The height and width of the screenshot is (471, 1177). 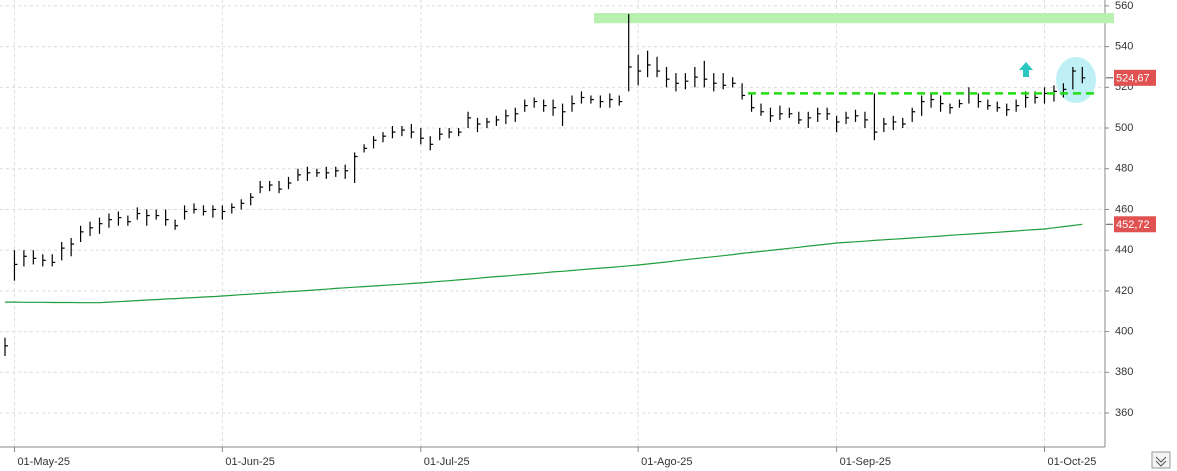 What do you see at coordinates (250, 462) in the screenshot?
I see `x-tick-label: 01-Jun-25` at bounding box center [250, 462].